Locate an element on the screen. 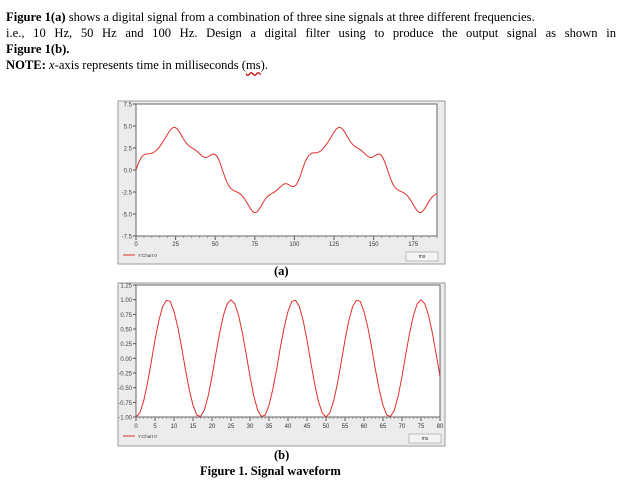 This screenshot has height=497, width=628. chart-b-ytick-label: 1.00 is located at coordinates (126, 301).